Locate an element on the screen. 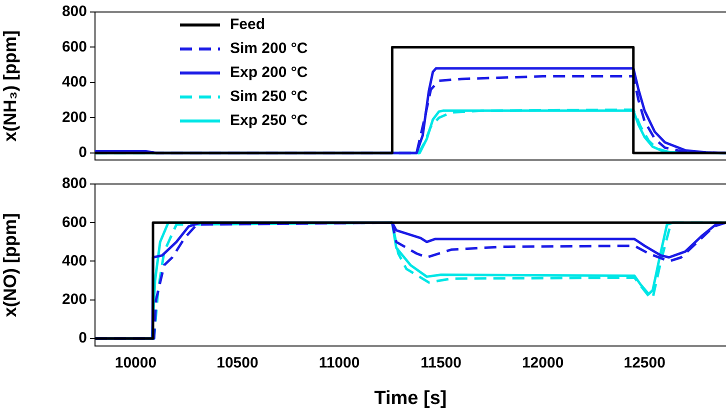 Image resolution: width=726 pixels, height=414 pixels. x-tick-label: 10000 is located at coordinates (135, 363).